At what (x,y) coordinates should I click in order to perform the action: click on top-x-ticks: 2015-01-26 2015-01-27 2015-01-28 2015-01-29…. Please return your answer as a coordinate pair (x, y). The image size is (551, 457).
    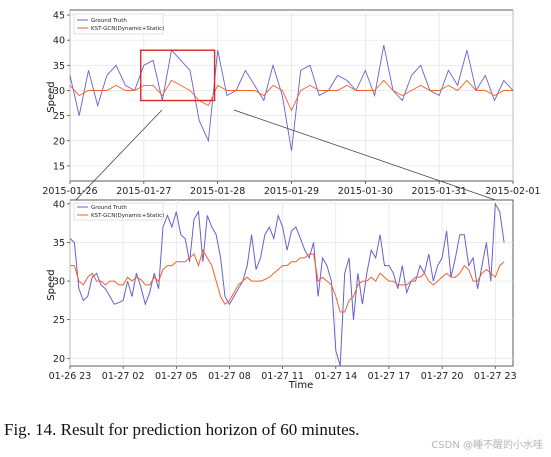
    Looking at the image, I should click on (291, 189).